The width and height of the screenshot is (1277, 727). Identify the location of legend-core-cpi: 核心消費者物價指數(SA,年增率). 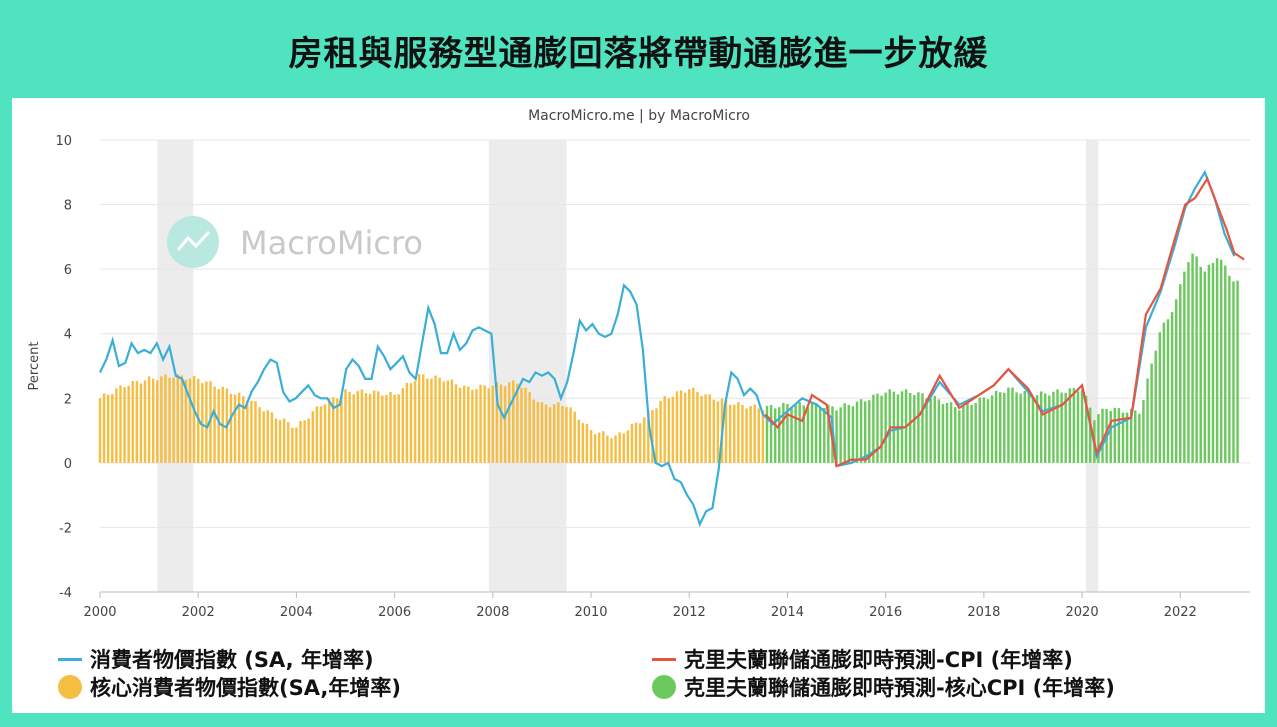
(229, 687).